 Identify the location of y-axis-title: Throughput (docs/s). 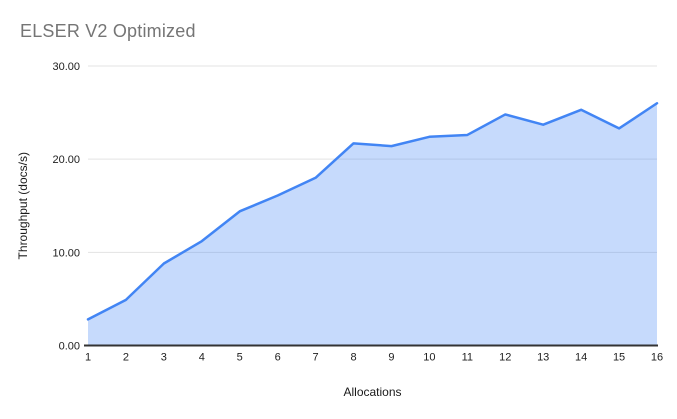
(23, 205).